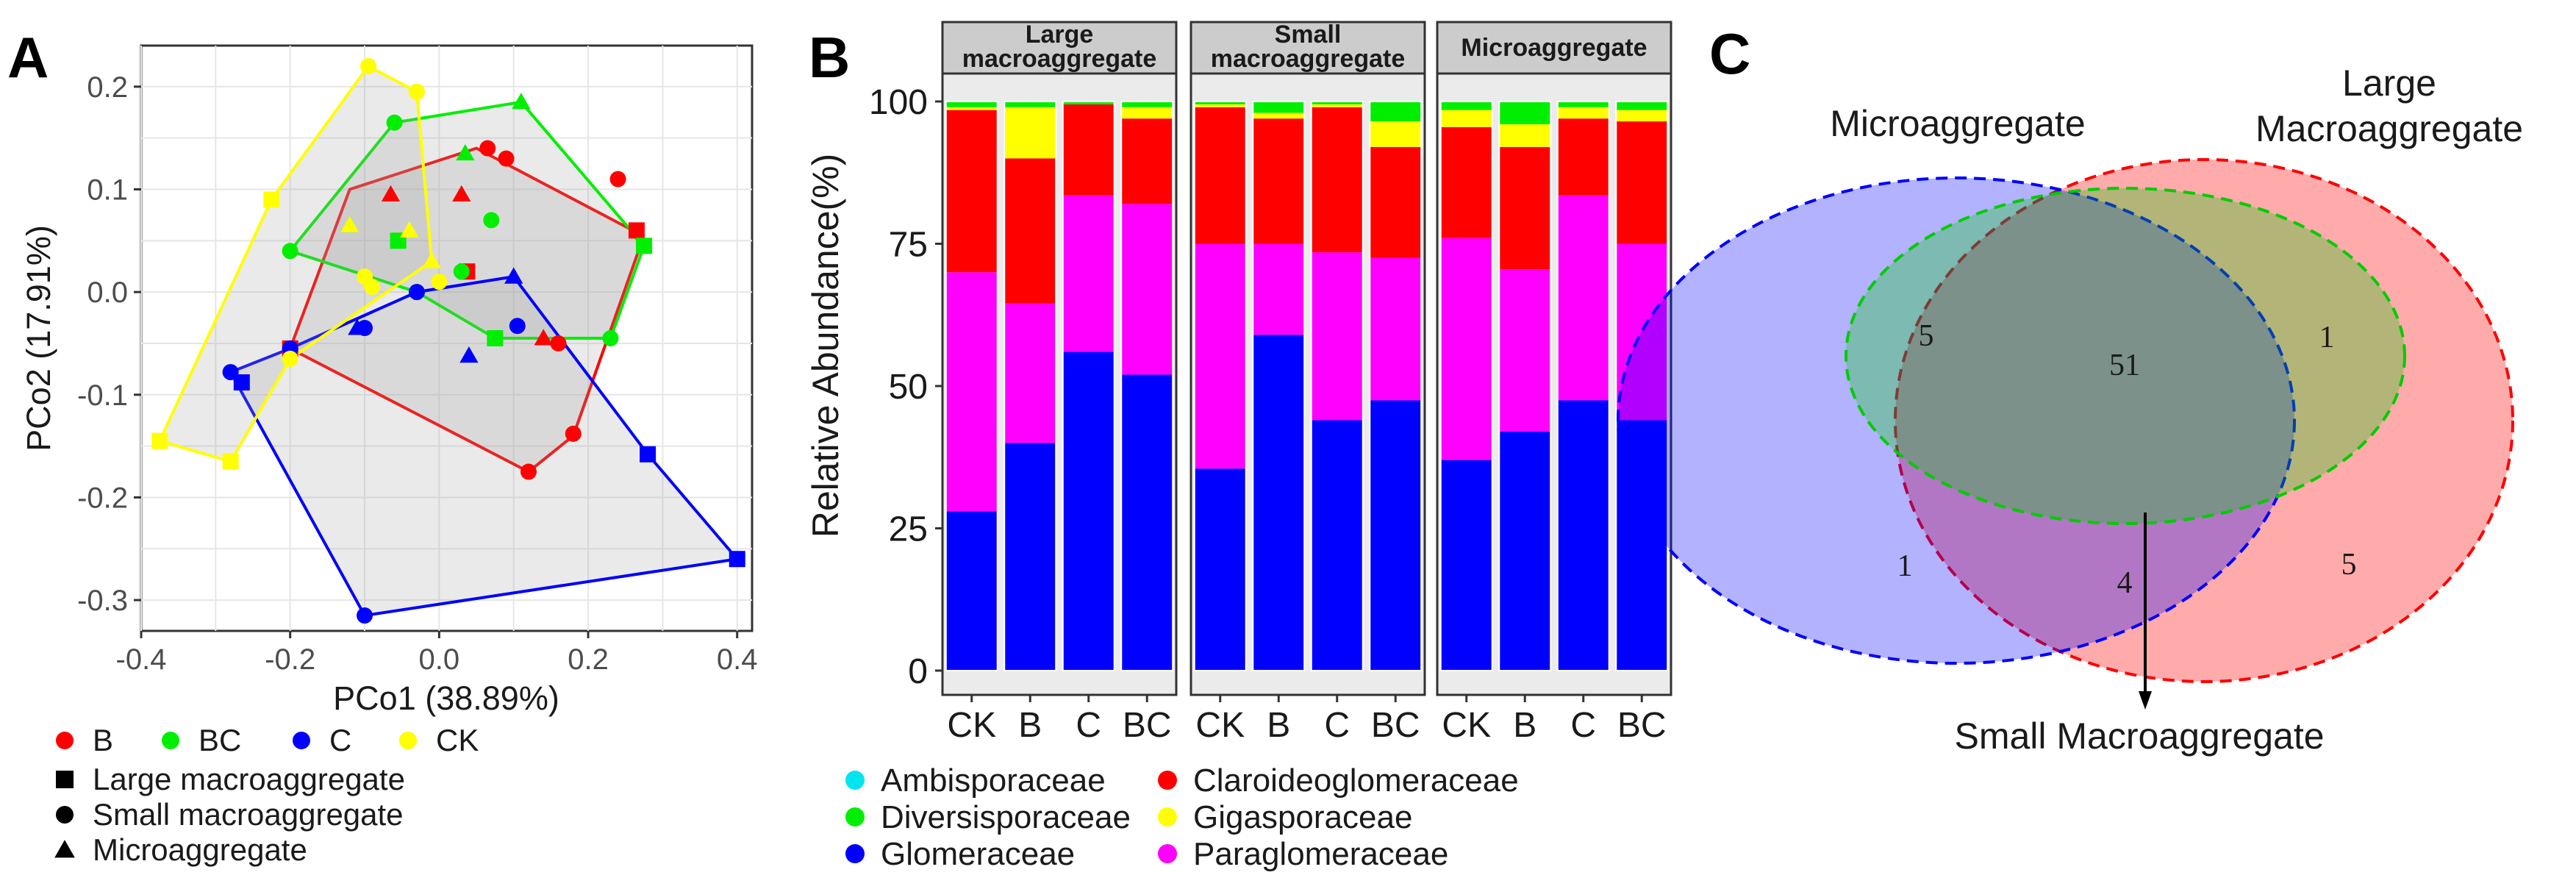  Describe the element at coordinates (2139, 736) in the screenshot. I see `venn-label-small-macroaggregate: Small Macroaggregate` at that location.